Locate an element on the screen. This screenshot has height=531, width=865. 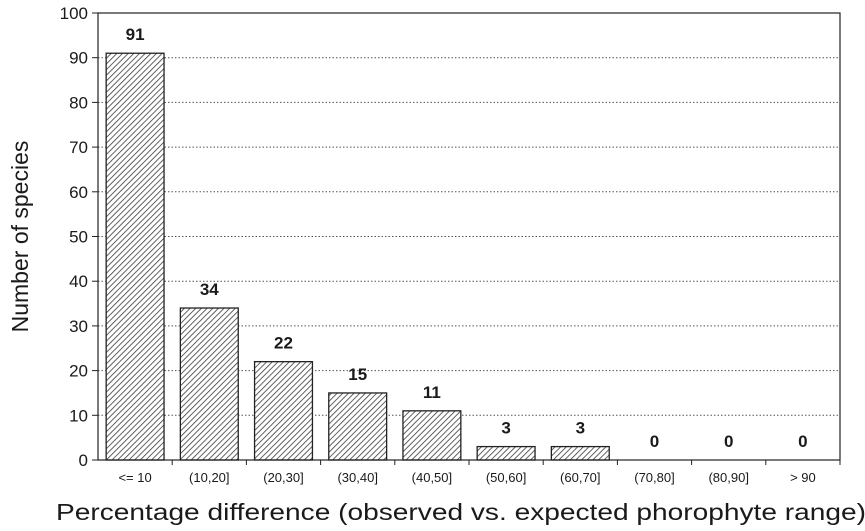
x-tick-label: (40,50] is located at coordinates (432, 477).